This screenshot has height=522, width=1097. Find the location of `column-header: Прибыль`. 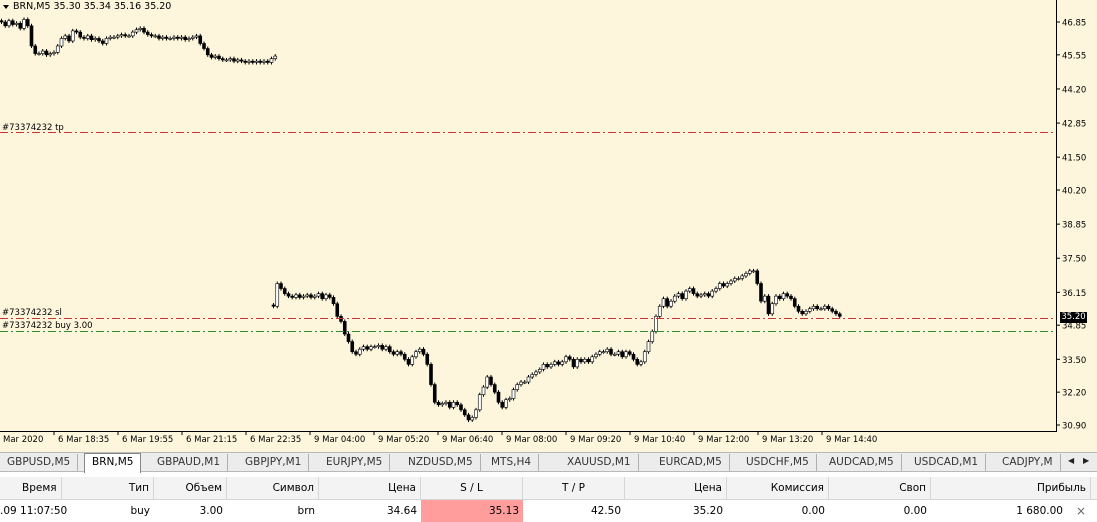

column-header: Прибыль is located at coordinates (1011, 488).